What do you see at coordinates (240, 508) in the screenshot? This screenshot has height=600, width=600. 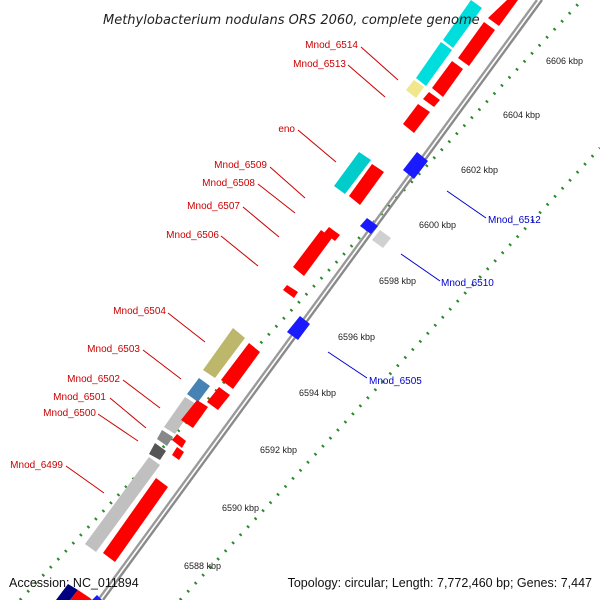 I see `tick-label-6590: 6590 kbp` at bounding box center [240, 508].